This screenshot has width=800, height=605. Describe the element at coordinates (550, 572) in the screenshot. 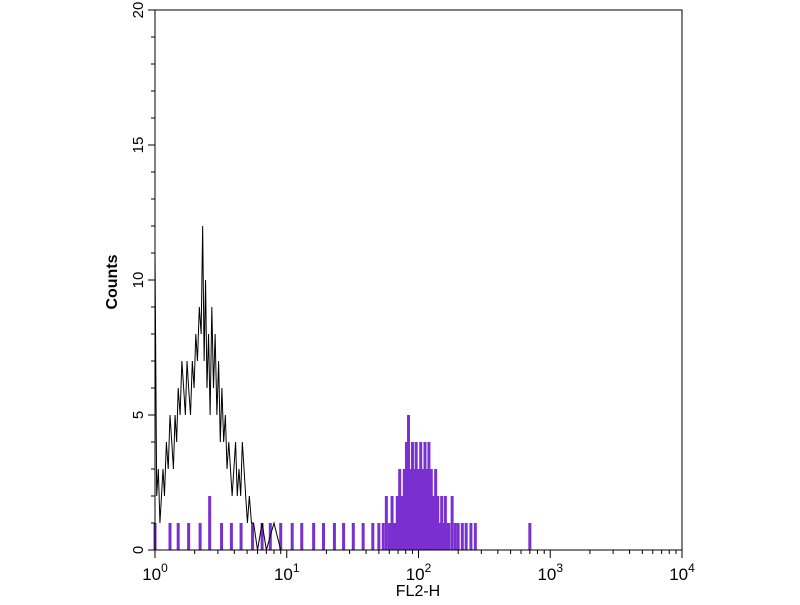

I see `x-tick-label: 10³` at that location.